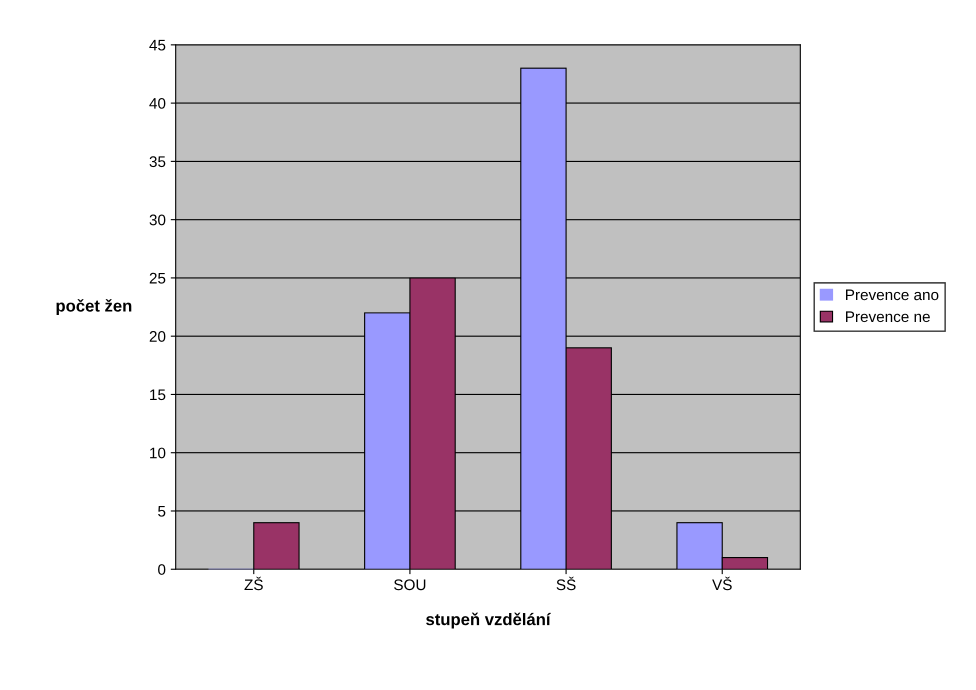 The image size is (976, 690). What do you see at coordinates (888, 316) in the screenshot?
I see `legend-label: Prevence ne` at bounding box center [888, 316].